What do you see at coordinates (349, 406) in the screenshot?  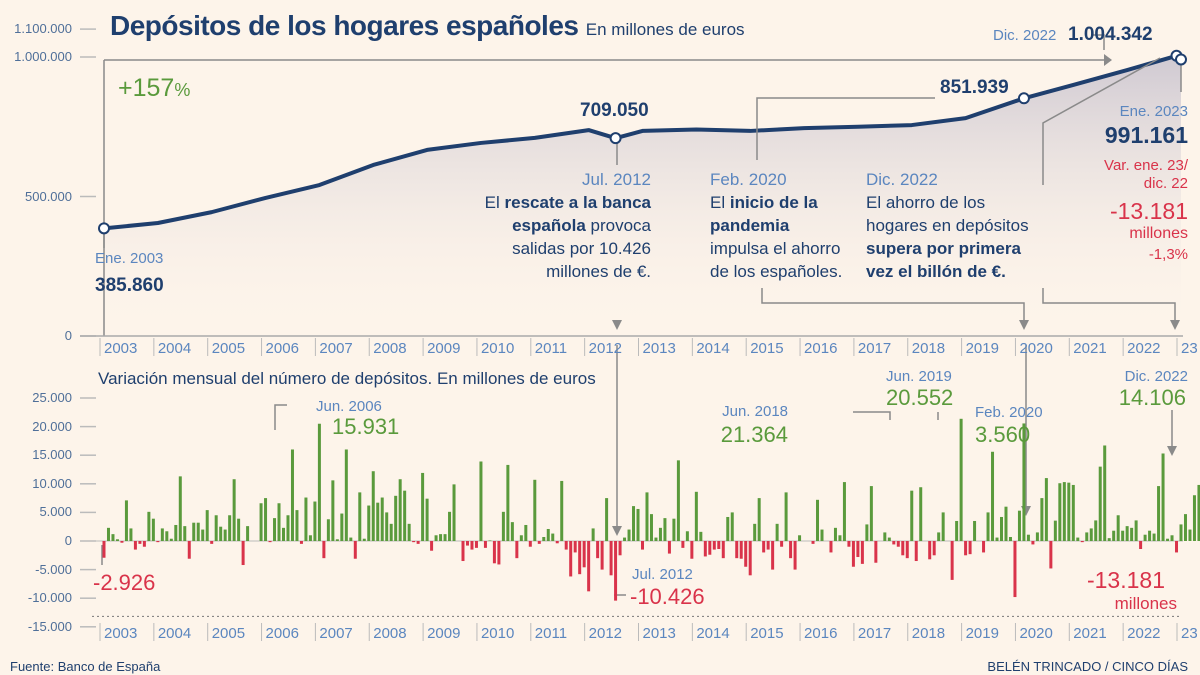 I see `ann-jun2006-label: Jun. 2006` at bounding box center [349, 406].